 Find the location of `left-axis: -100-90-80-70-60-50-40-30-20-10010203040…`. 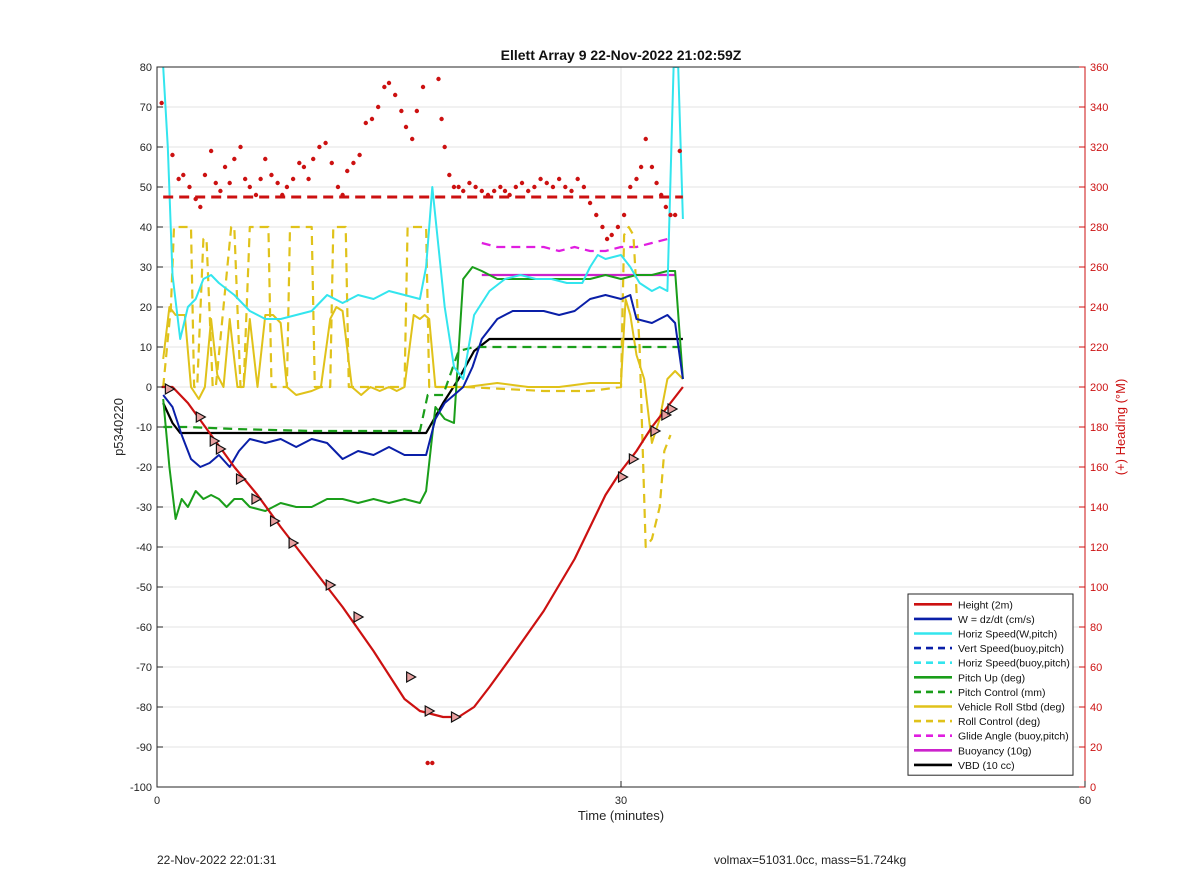

left-axis: -100-90-80-70-60-50-40-30-20-10010203040… is located at coordinates (146, 428).